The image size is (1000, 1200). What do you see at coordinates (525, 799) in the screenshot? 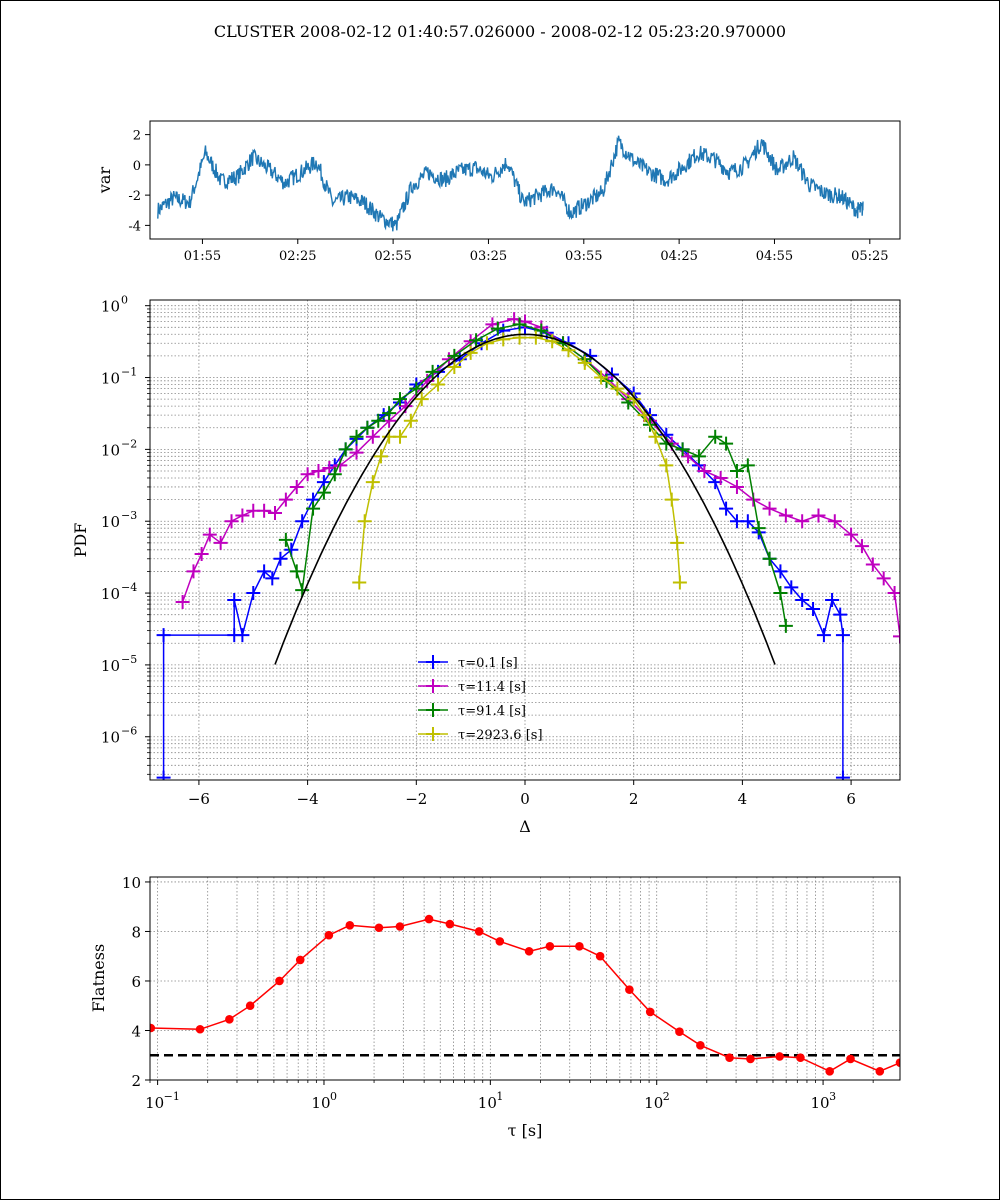
I see `pdf-x-tick-label: 0` at bounding box center [525, 799].